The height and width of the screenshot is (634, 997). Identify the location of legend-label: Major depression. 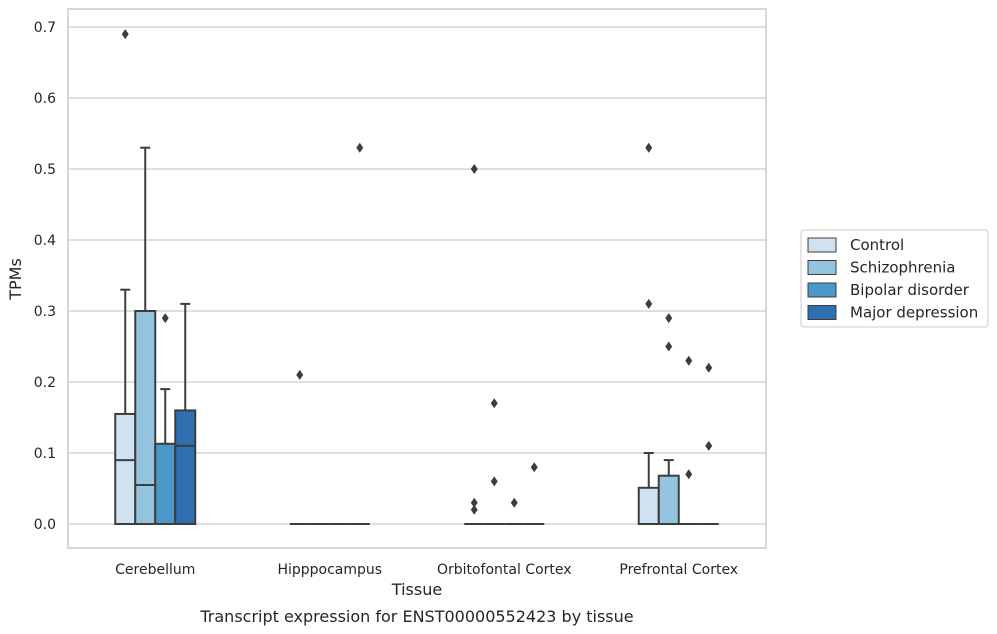
(914, 313).